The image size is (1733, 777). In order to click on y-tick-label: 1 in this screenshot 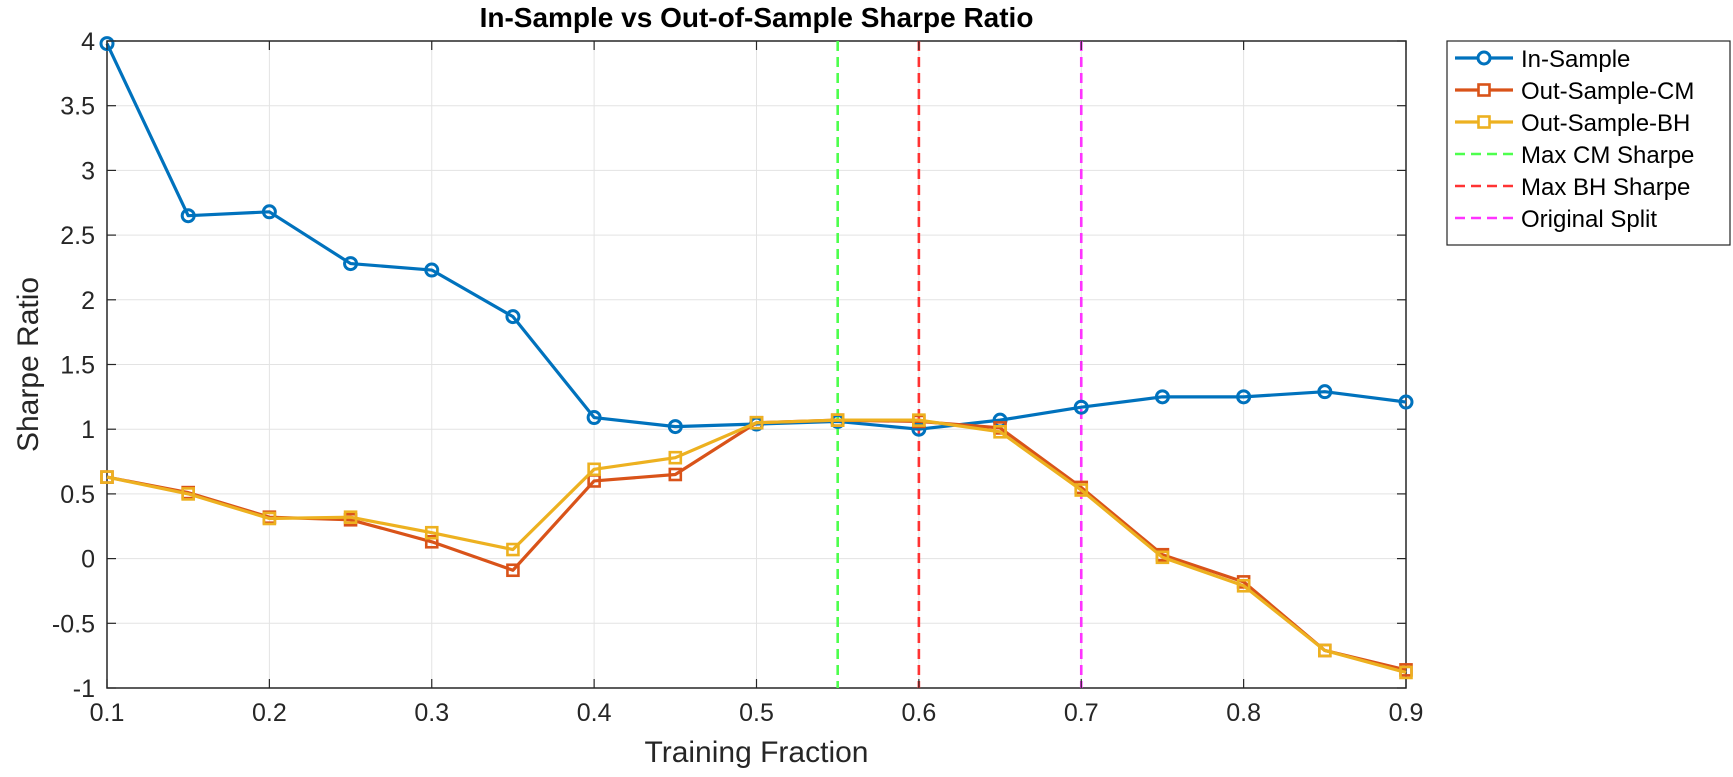, I will do `click(88, 430)`.